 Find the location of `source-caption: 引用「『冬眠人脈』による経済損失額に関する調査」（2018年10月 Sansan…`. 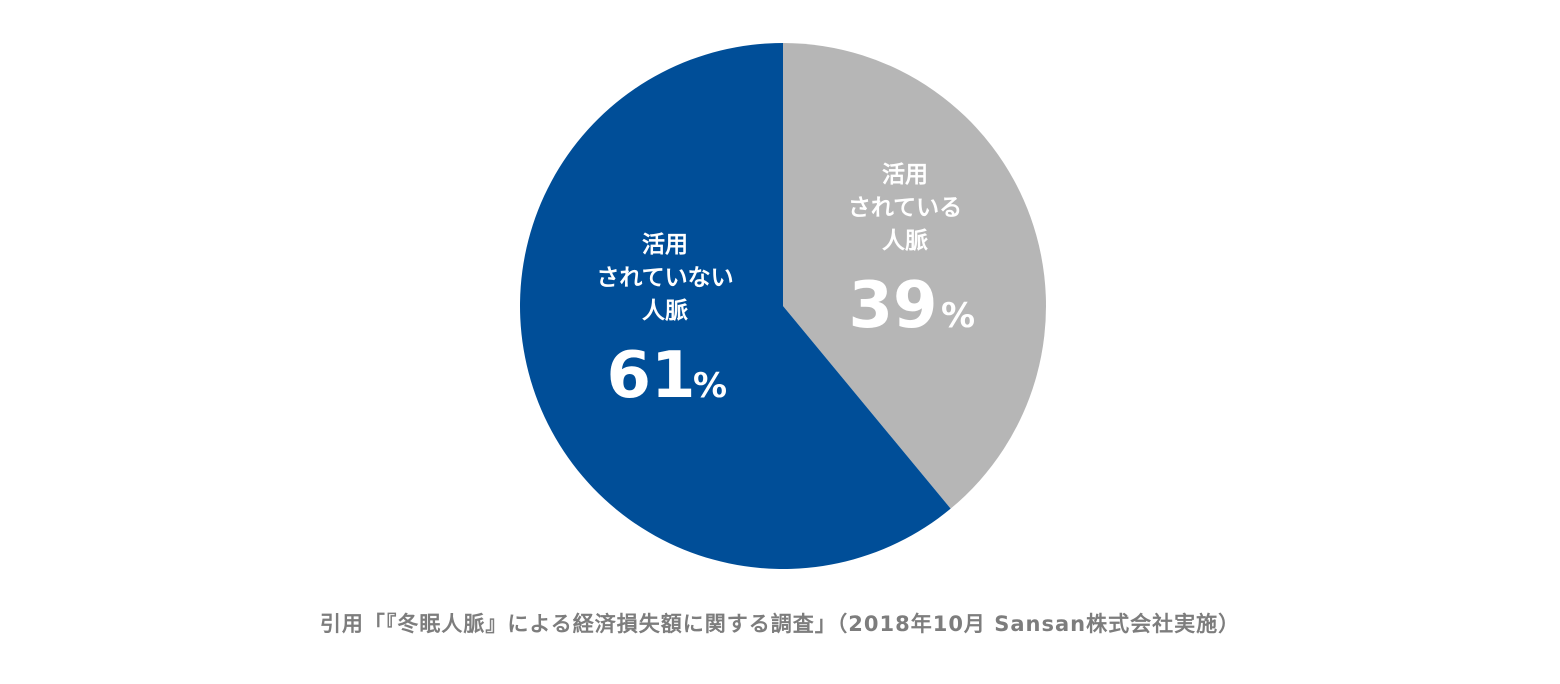

source-caption: 引用「『冬眠人脈』による経済損失額に関する調査」（2018年10月 Sansan… is located at coordinates (780, 624).